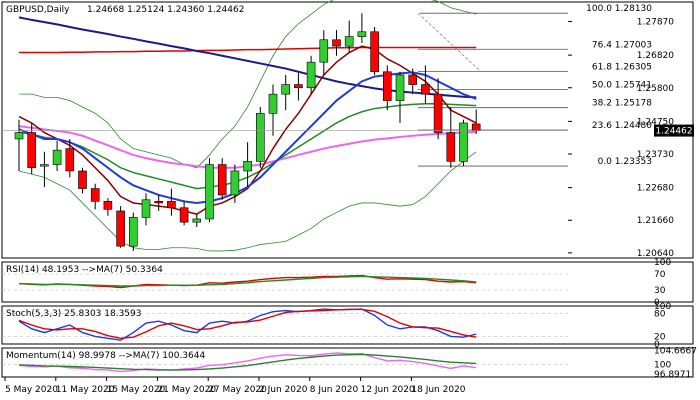  Describe the element at coordinates (622, 126) in the screenshot. I see `fib-level-label: 23.6 1.24480` at that location.